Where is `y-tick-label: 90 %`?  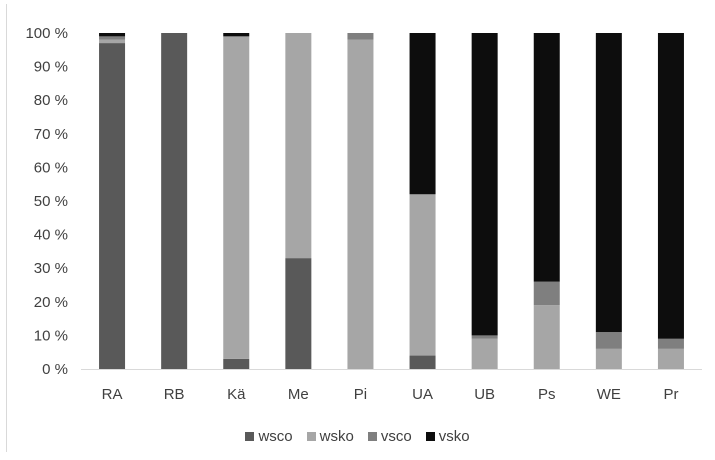
y-tick-label: 90 % is located at coordinates (51, 67).